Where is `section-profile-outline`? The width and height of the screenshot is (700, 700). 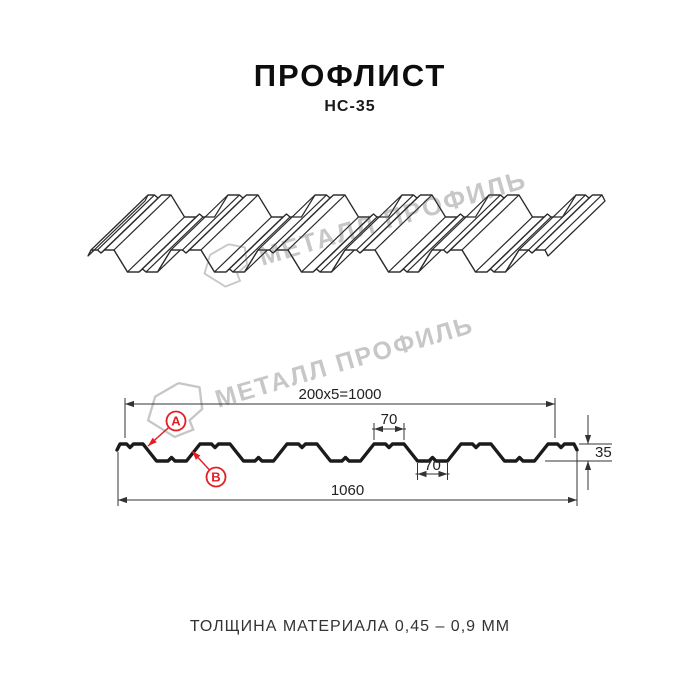 section-profile-outline is located at coordinates (347, 452).